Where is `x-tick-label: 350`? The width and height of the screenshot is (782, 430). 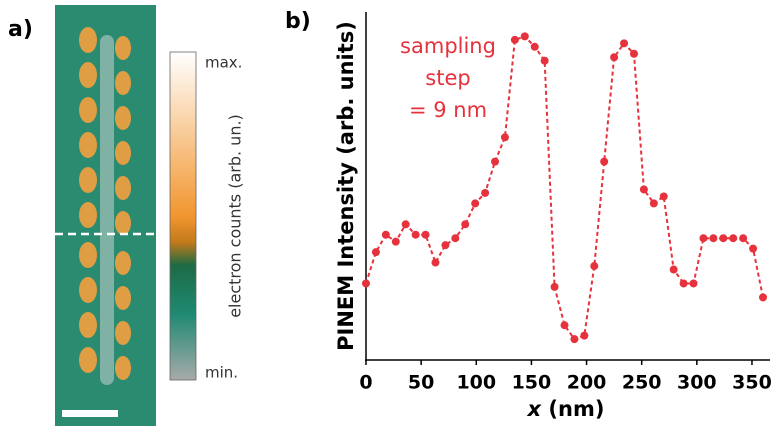
x-tick-label: 350 is located at coordinates (752, 383).